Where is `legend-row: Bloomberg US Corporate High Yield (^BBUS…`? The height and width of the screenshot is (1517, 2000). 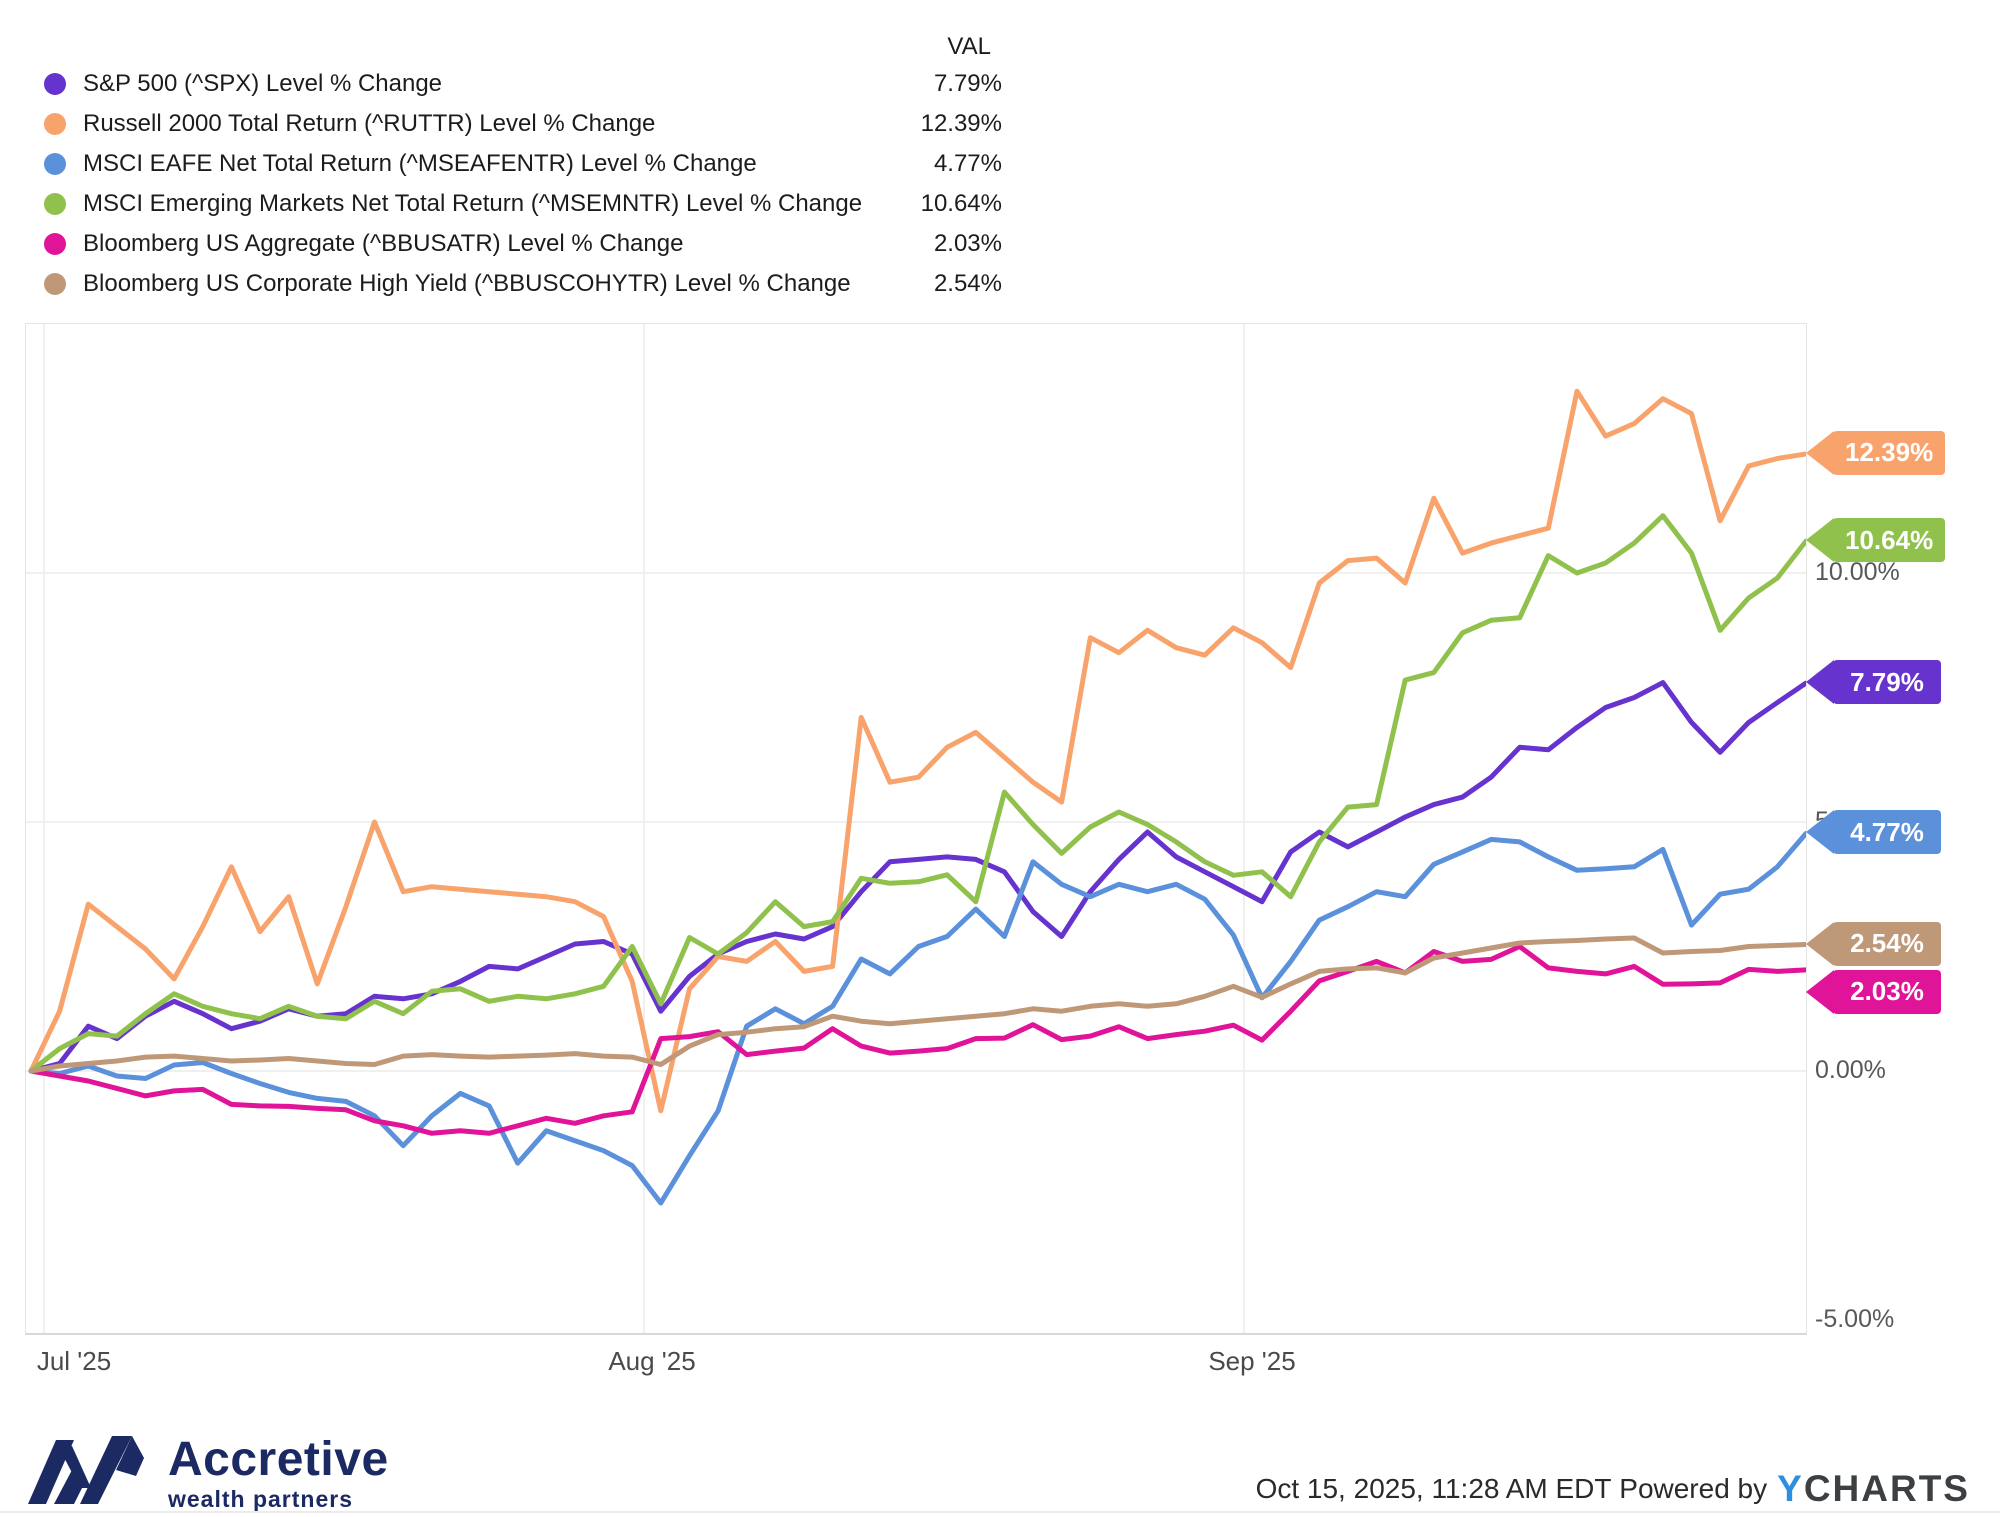
legend-row: Bloomberg US Corporate High Yield (^BBUS… is located at coordinates (523, 284).